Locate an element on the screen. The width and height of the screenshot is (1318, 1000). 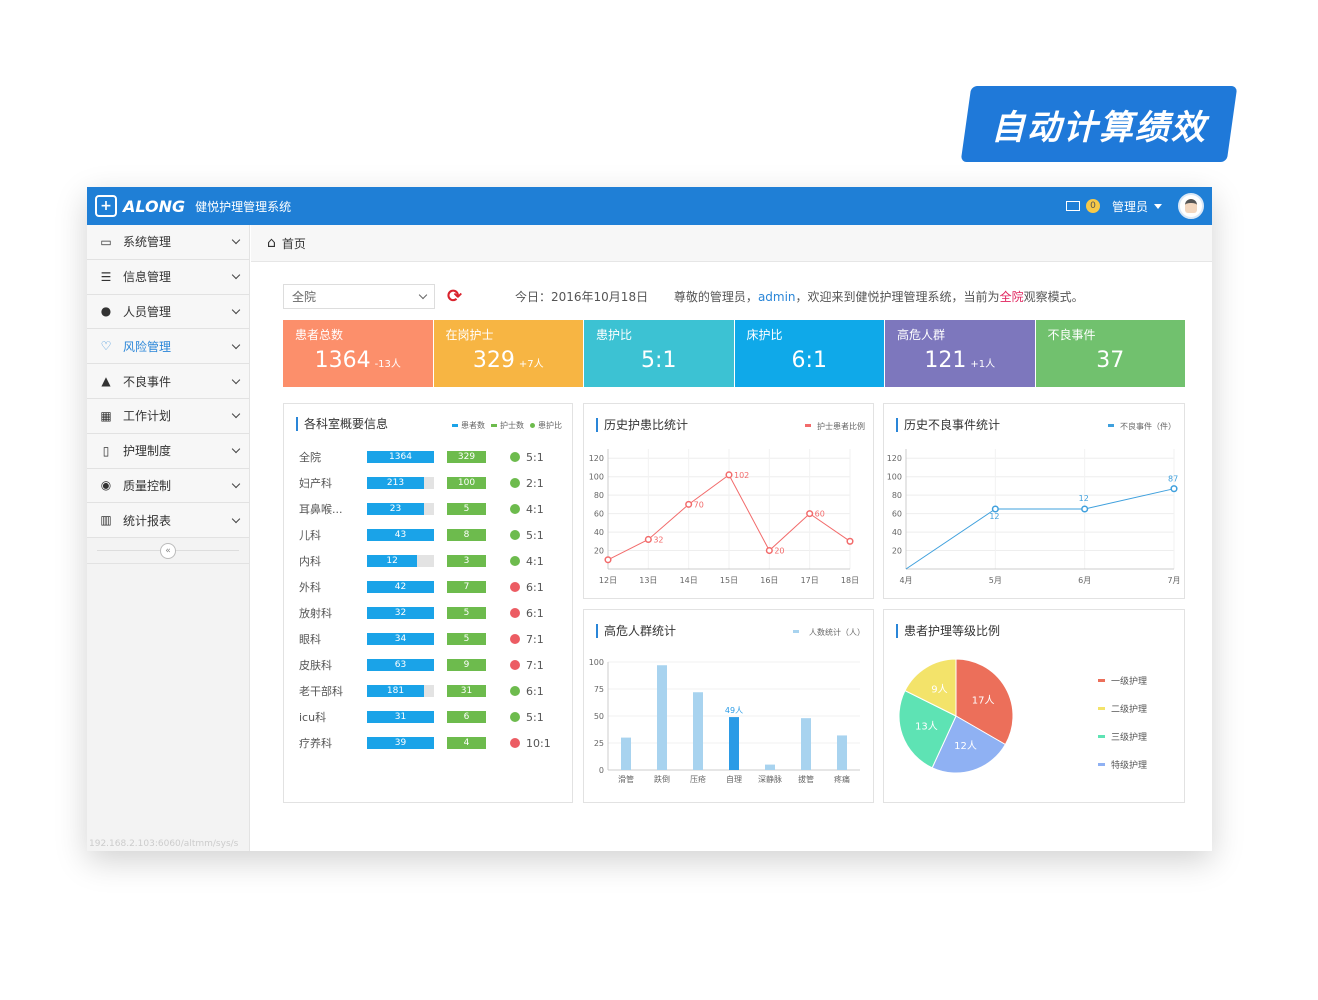
patients-count: 42 is located at coordinates (400, 587).